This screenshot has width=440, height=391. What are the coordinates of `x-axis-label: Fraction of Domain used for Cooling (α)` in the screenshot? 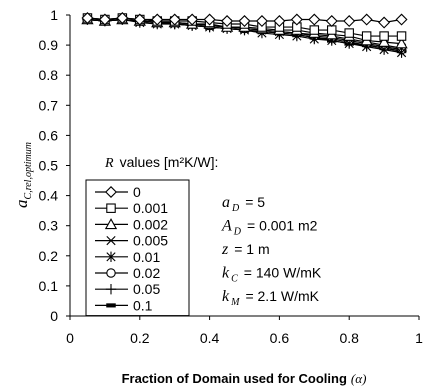 It's located at (244, 378).